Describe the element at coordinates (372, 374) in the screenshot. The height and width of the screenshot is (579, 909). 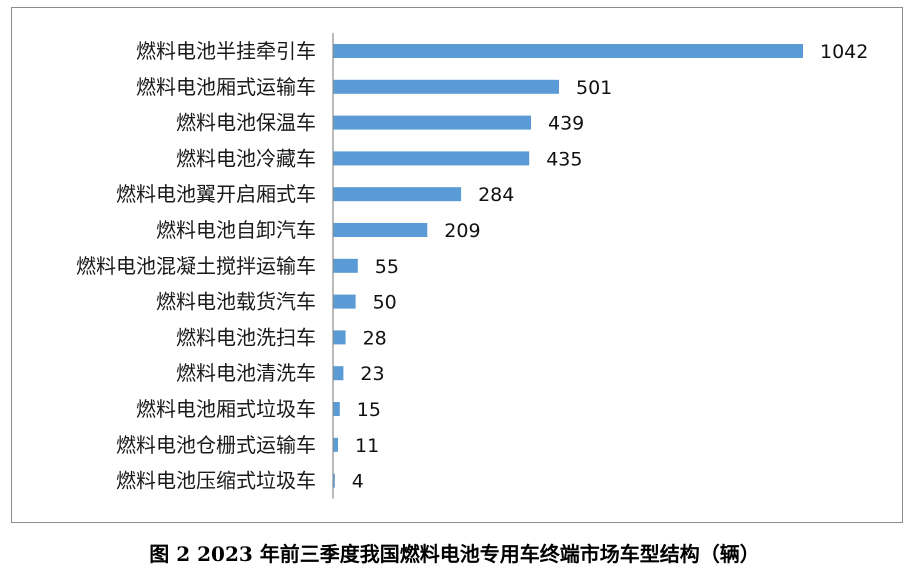
I see `data-label-9: 23` at that location.